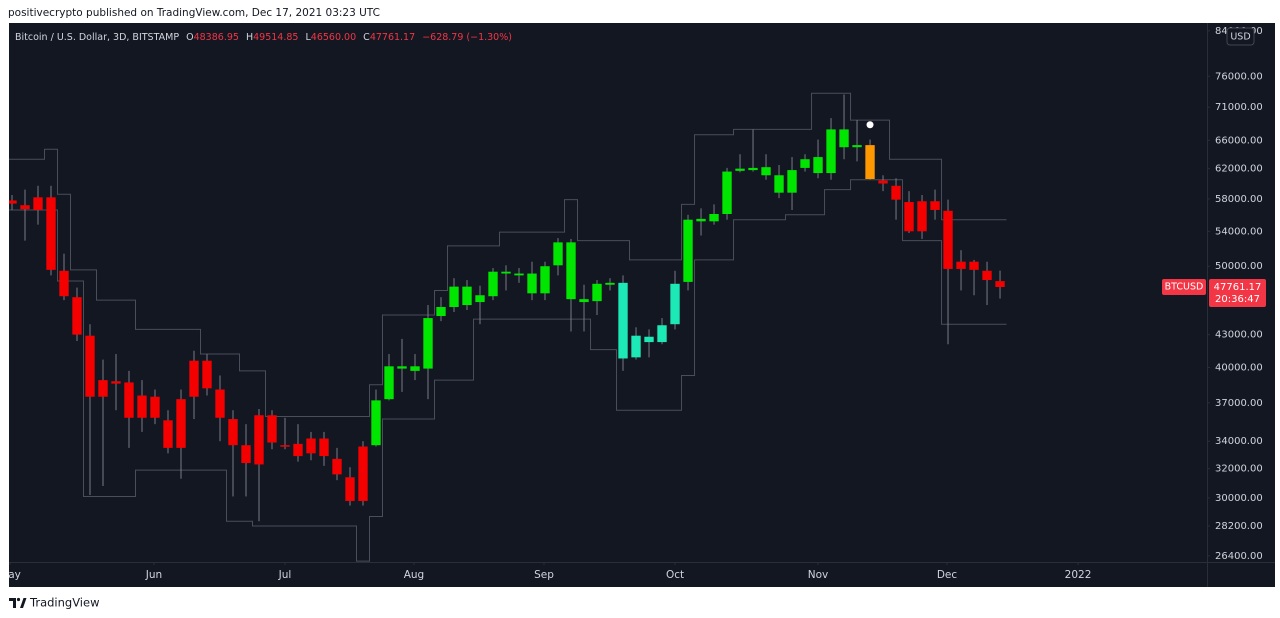 Image resolution: width=1280 pixels, height=618 pixels. What do you see at coordinates (1239, 556) in the screenshot?
I see `y-tick-label: 26400.00` at bounding box center [1239, 556].